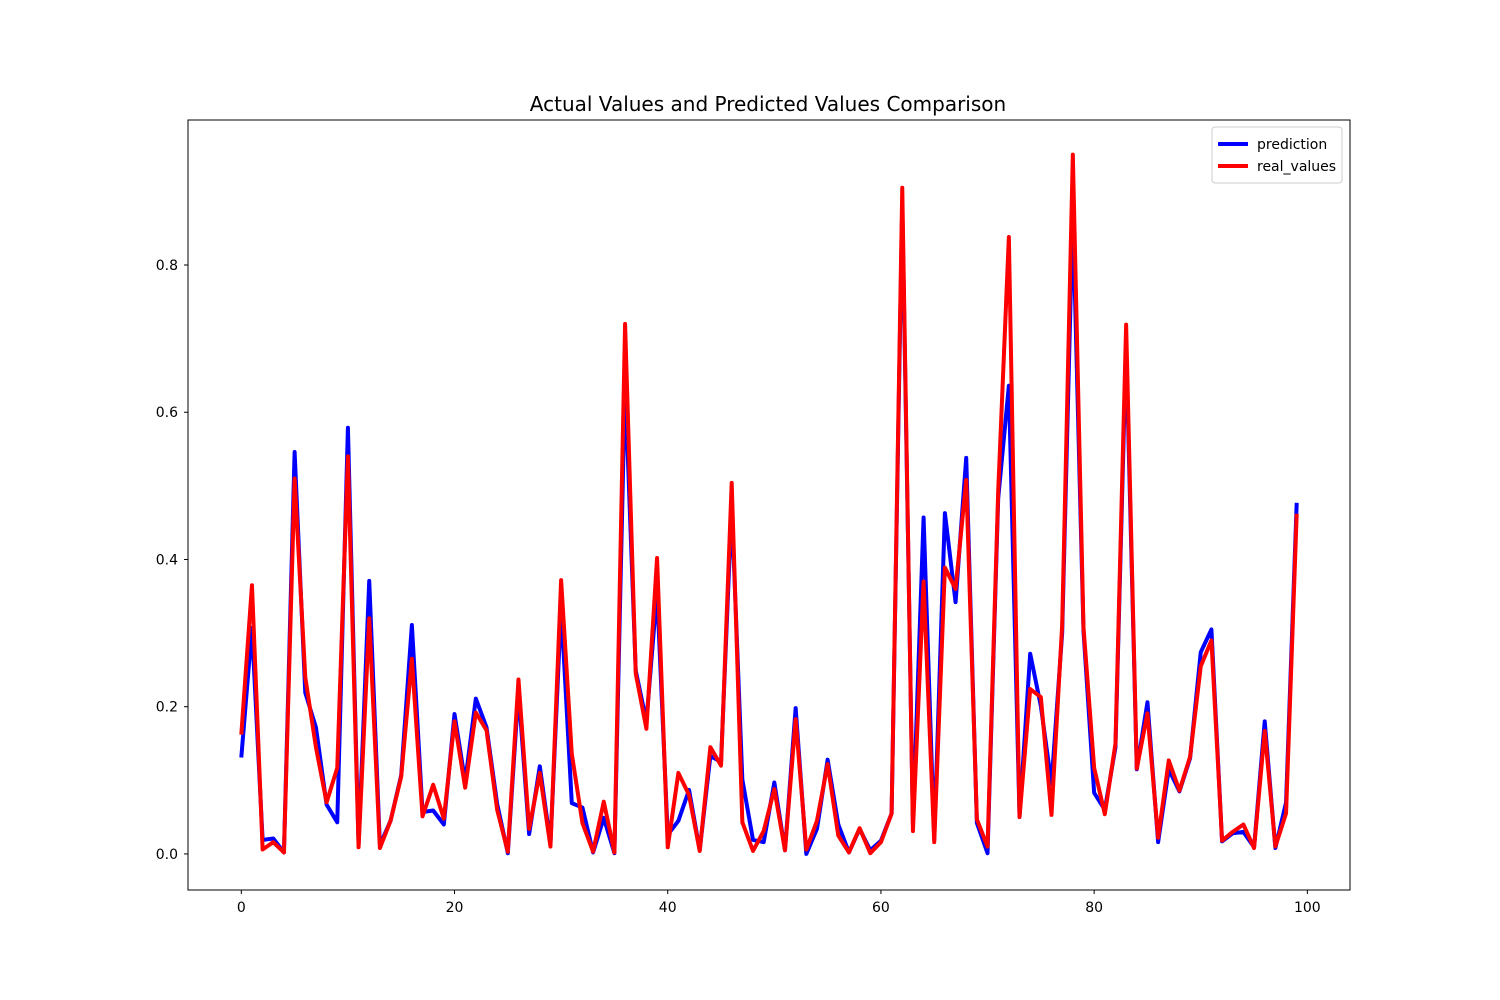  What do you see at coordinates (779, 903) in the screenshot?
I see `x-axis: 0 20 40 60 80 100` at bounding box center [779, 903].